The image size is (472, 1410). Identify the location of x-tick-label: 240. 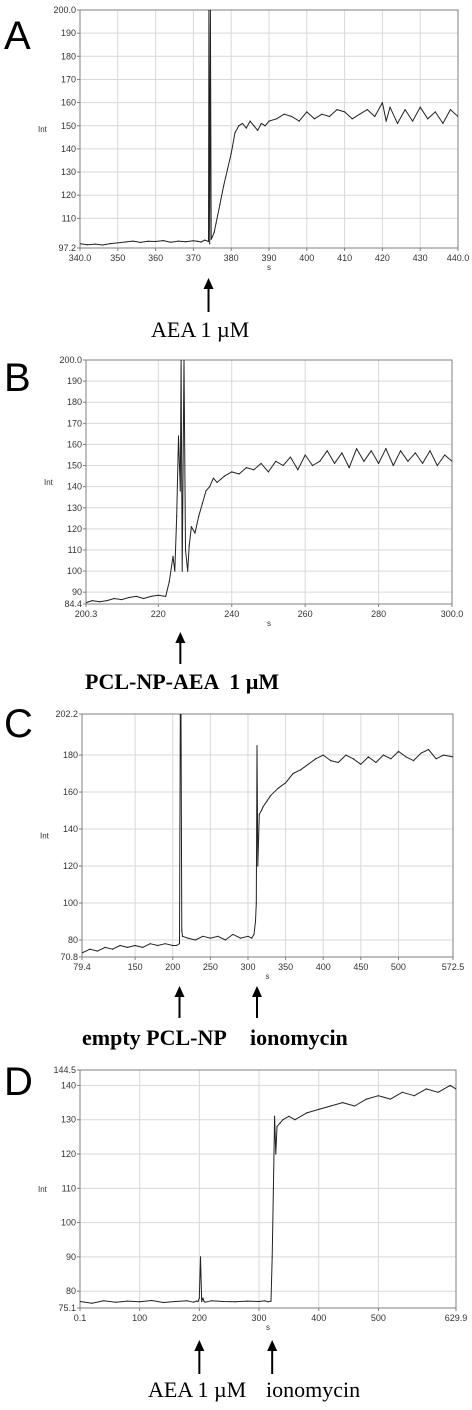
(231, 614).